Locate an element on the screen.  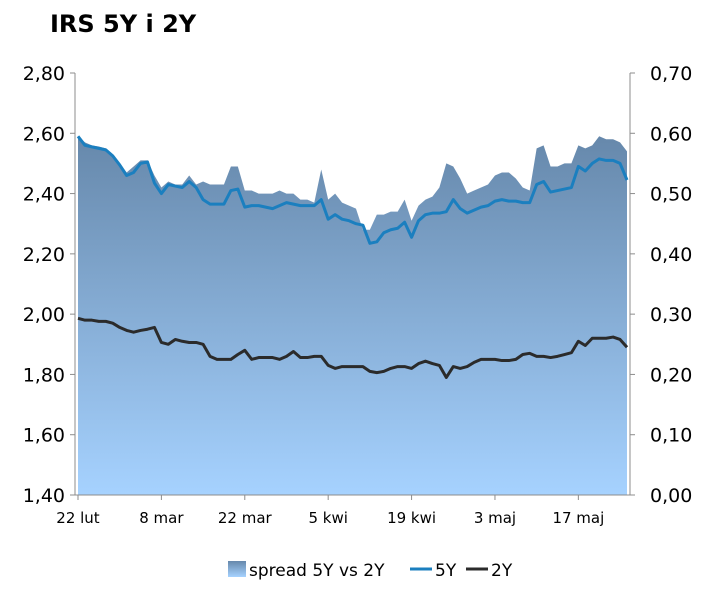
x-tick-label: 17 maj is located at coordinates (578, 518).